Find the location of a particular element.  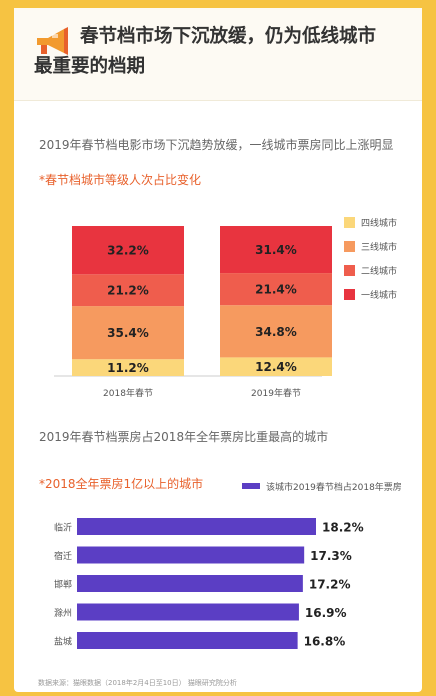

data-label: 12.4% is located at coordinates (276, 367).